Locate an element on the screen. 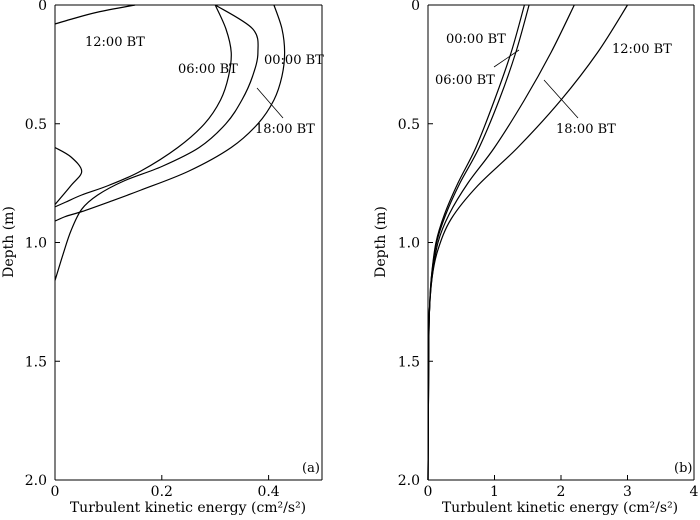 The width and height of the screenshot is (700, 520). annot-b-1200: 12:00 BT is located at coordinates (642, 49).